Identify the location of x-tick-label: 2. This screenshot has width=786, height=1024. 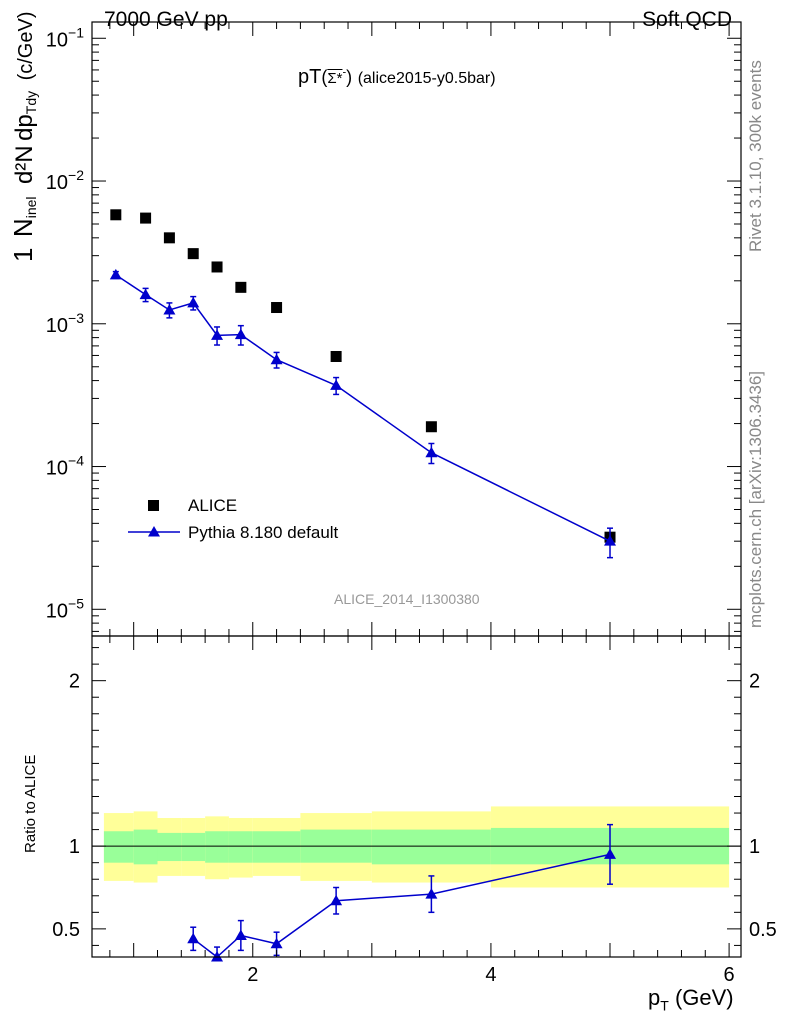
(252, 975).